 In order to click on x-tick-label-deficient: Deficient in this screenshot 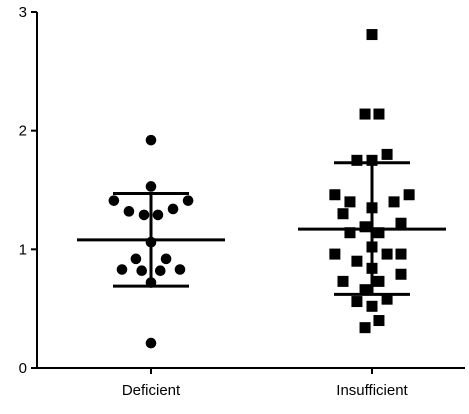, I will do `click(151, 390)`.